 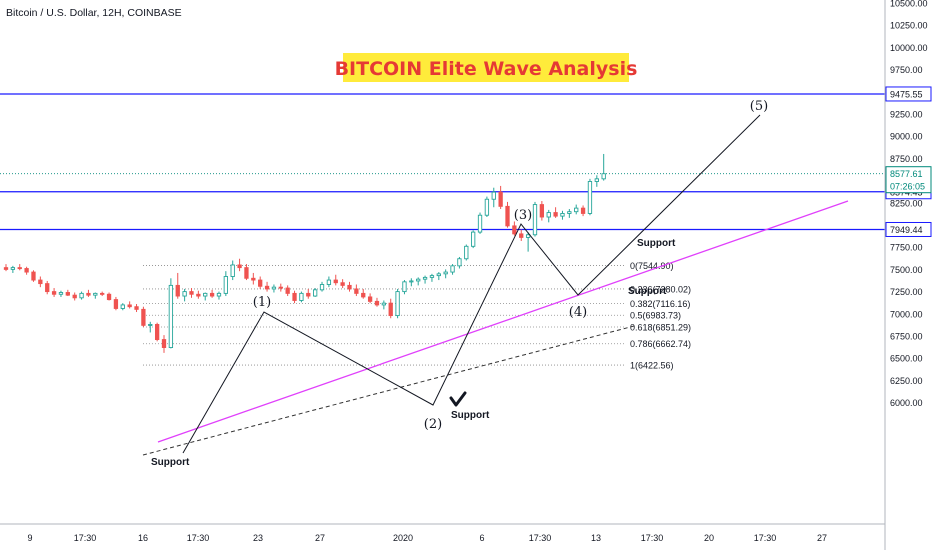 I want to click on price-tick-label: 6000.00, so click(x=906, y=403).